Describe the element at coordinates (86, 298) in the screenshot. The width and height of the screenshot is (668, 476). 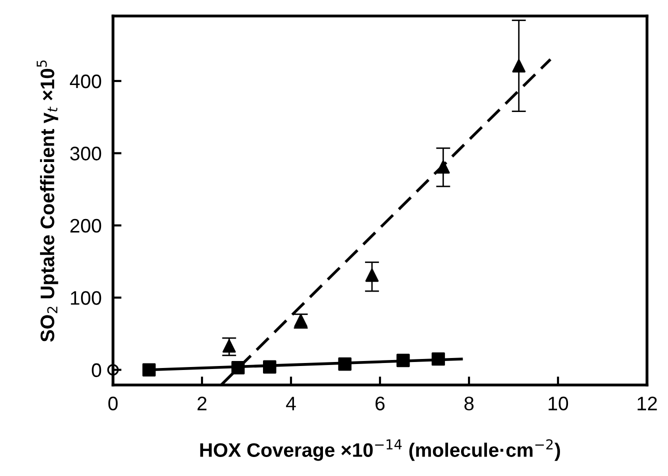
I see `y-tick-label: 100` at that location.